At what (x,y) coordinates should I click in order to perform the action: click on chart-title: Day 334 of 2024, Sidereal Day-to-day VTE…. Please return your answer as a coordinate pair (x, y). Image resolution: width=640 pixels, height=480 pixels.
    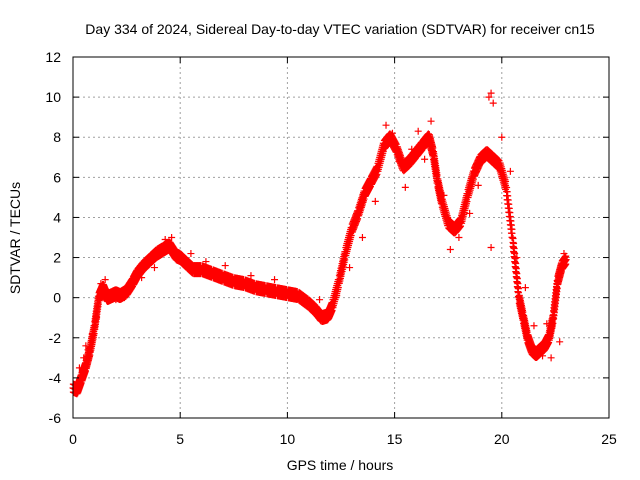
    Looking at the image, I should click on (340, 29).